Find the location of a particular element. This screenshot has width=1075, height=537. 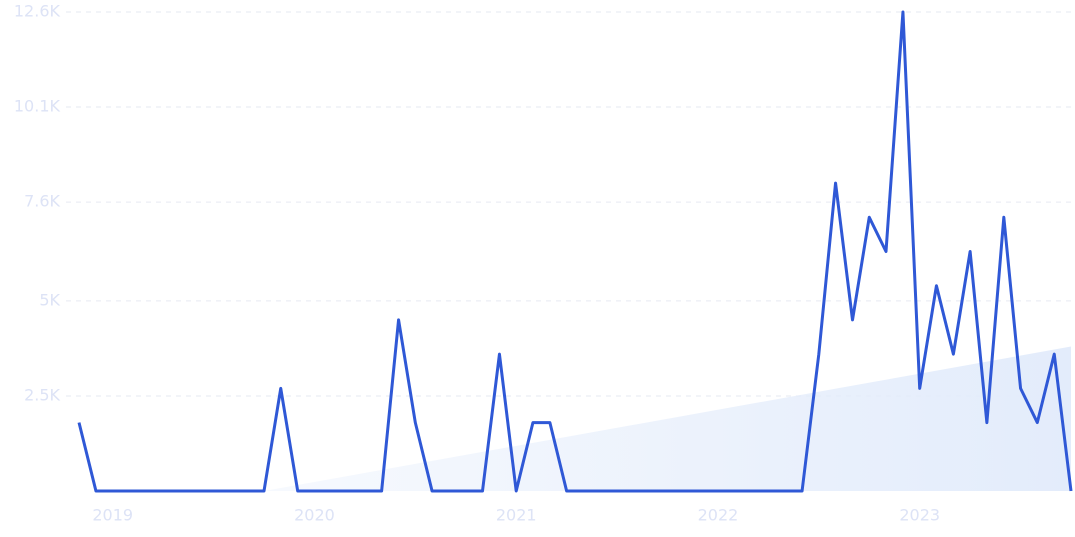

x-tick-label: 2020 is located at coordinates (314, 515).